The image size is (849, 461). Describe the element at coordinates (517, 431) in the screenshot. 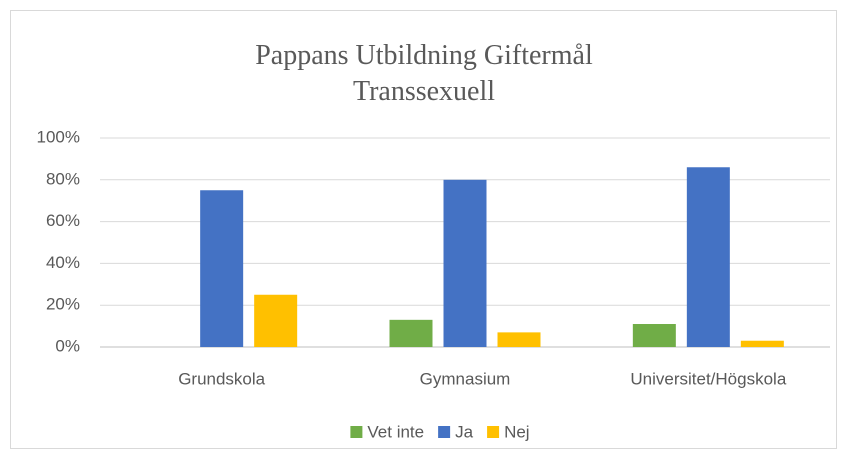

I see `legend-label: Nej` at that location.